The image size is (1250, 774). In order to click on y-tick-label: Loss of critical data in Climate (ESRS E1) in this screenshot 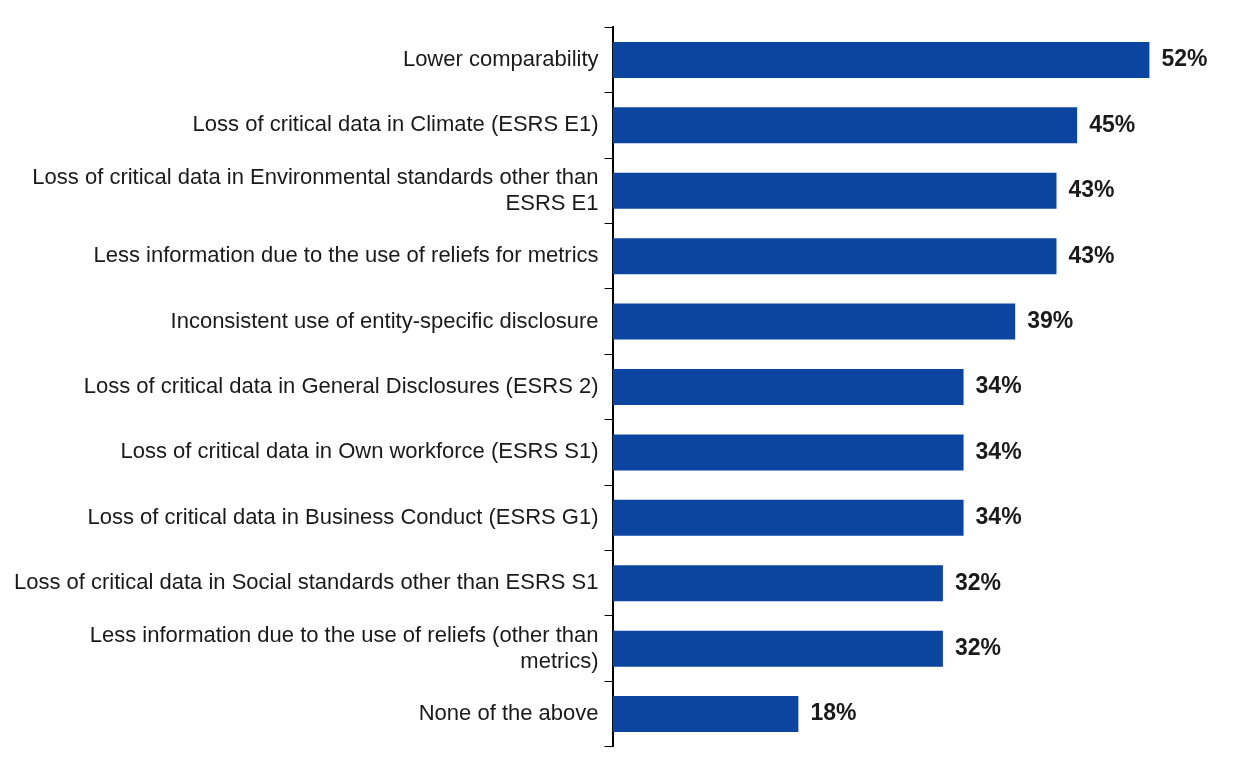, I will do `click(395, 124)`.